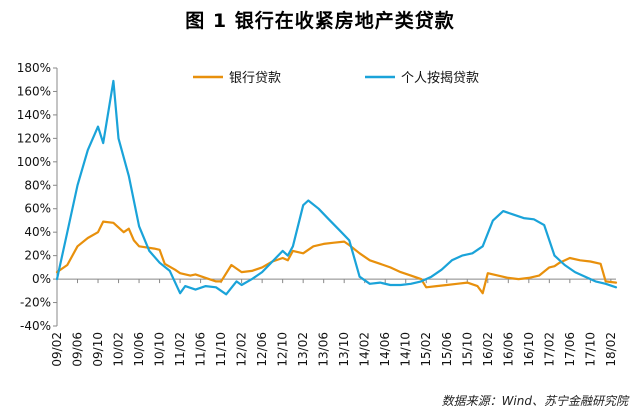  I want to click on x-tick-label: 09/06, so click(78, 349).